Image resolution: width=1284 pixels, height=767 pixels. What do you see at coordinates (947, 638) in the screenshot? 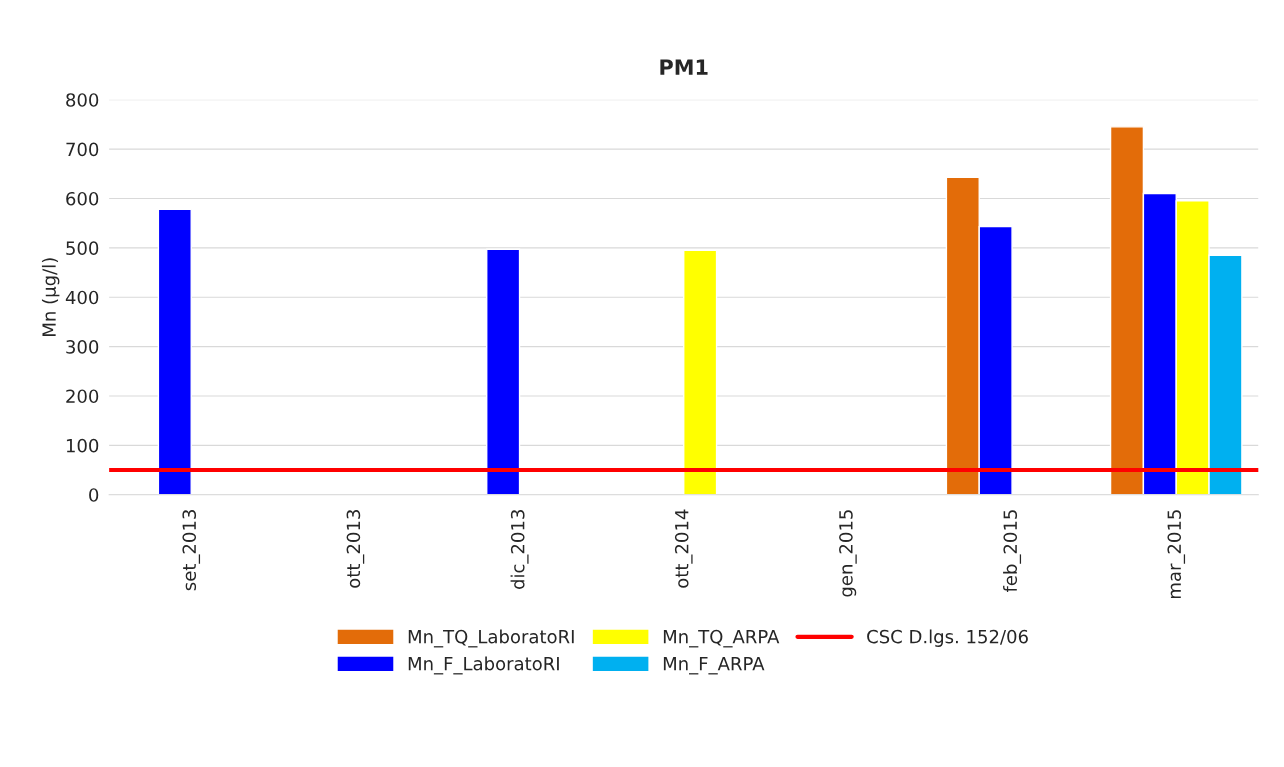
I see `legend-label: CSC D.lgs. 152/06` at bounding box center [947, 638].